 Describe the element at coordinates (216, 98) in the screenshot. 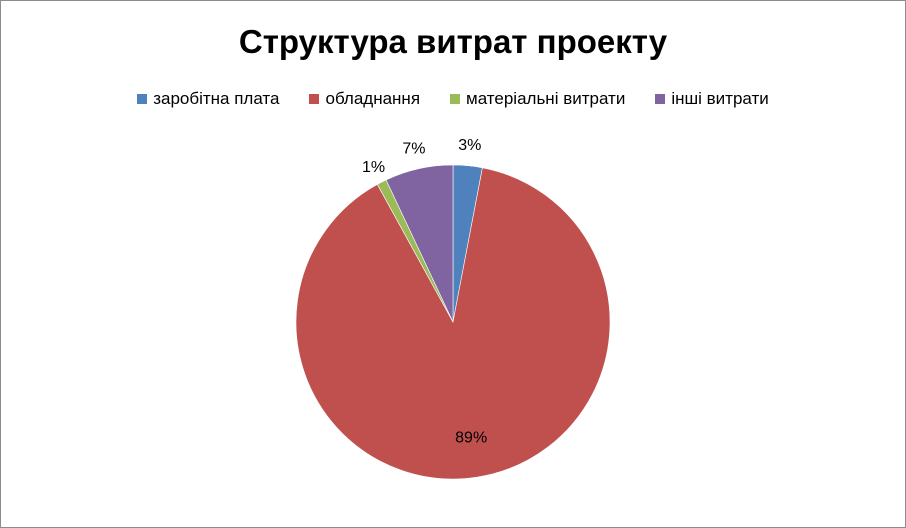

I see `legend-label-salary: заробітна плата` at that location.